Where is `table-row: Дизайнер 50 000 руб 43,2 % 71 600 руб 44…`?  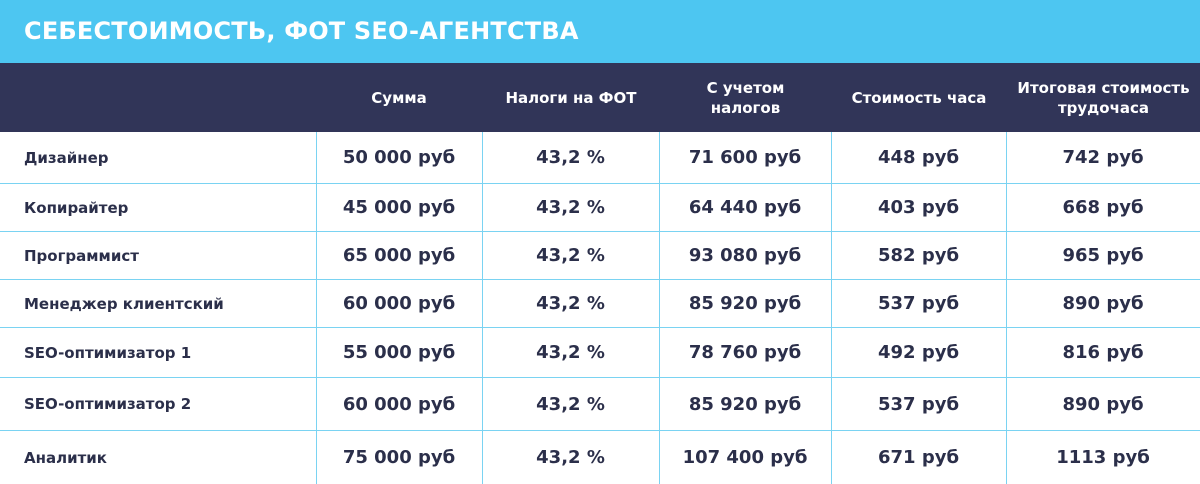
table-row: Дизайнер 50 000 руб 43,2 % 71 600 руб 44… is located at coordinates (600, 158).